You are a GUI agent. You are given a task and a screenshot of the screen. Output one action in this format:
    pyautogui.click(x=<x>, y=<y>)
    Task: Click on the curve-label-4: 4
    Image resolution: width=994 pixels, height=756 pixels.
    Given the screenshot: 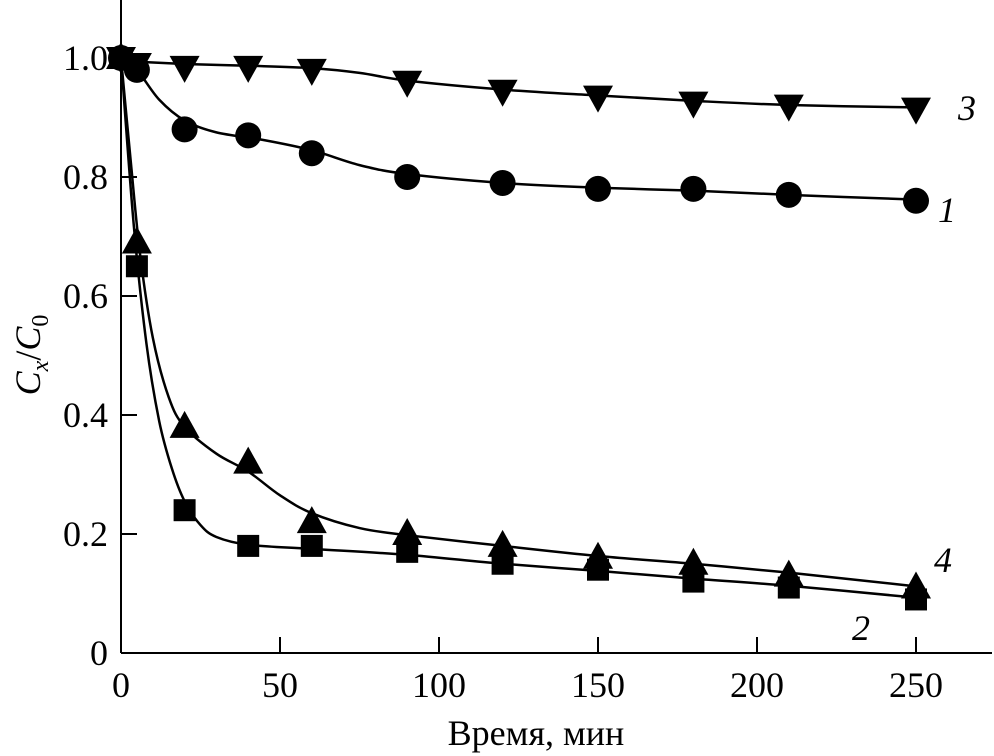 What is the action you would take?
    pyautogui.click(x=943, y=560)
    